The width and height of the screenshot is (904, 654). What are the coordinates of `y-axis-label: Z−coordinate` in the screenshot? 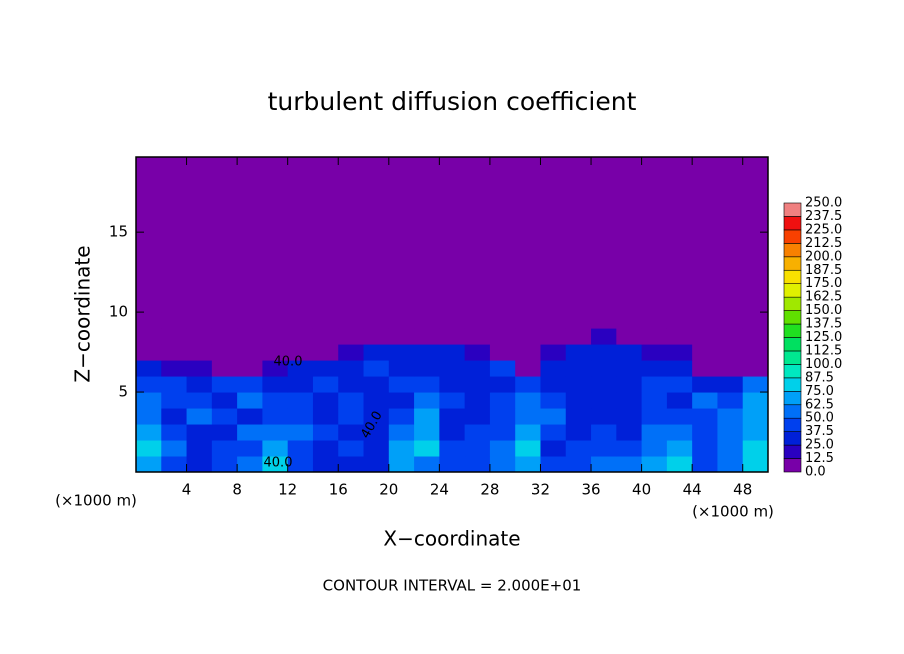 It's located at (83, 313).